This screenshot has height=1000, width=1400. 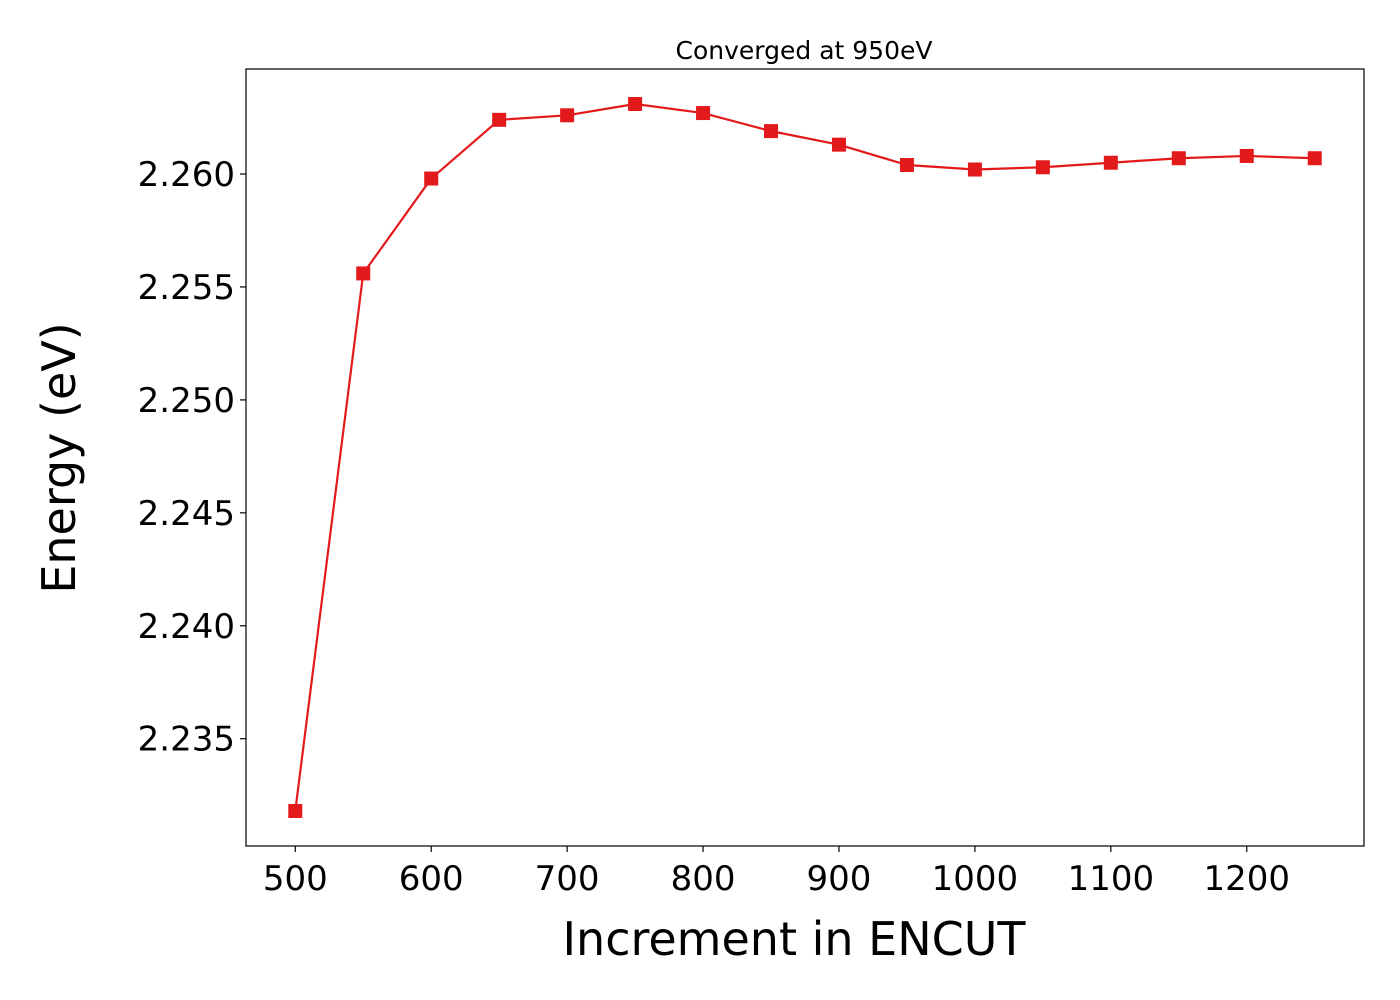 I want to click on chart-title: Converged at 950eV, so click(x=804, y=50).